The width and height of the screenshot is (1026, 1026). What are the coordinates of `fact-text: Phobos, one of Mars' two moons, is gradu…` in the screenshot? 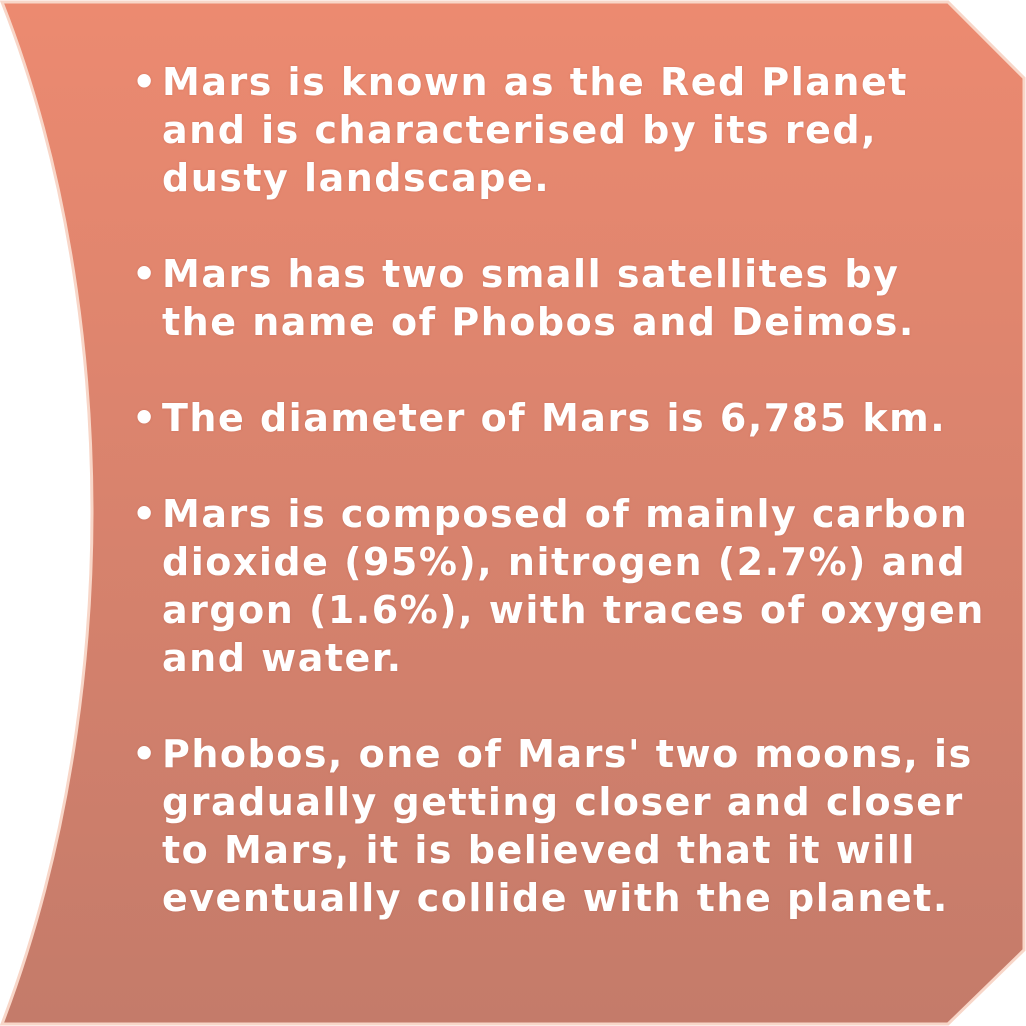 It's located at (567, 826).